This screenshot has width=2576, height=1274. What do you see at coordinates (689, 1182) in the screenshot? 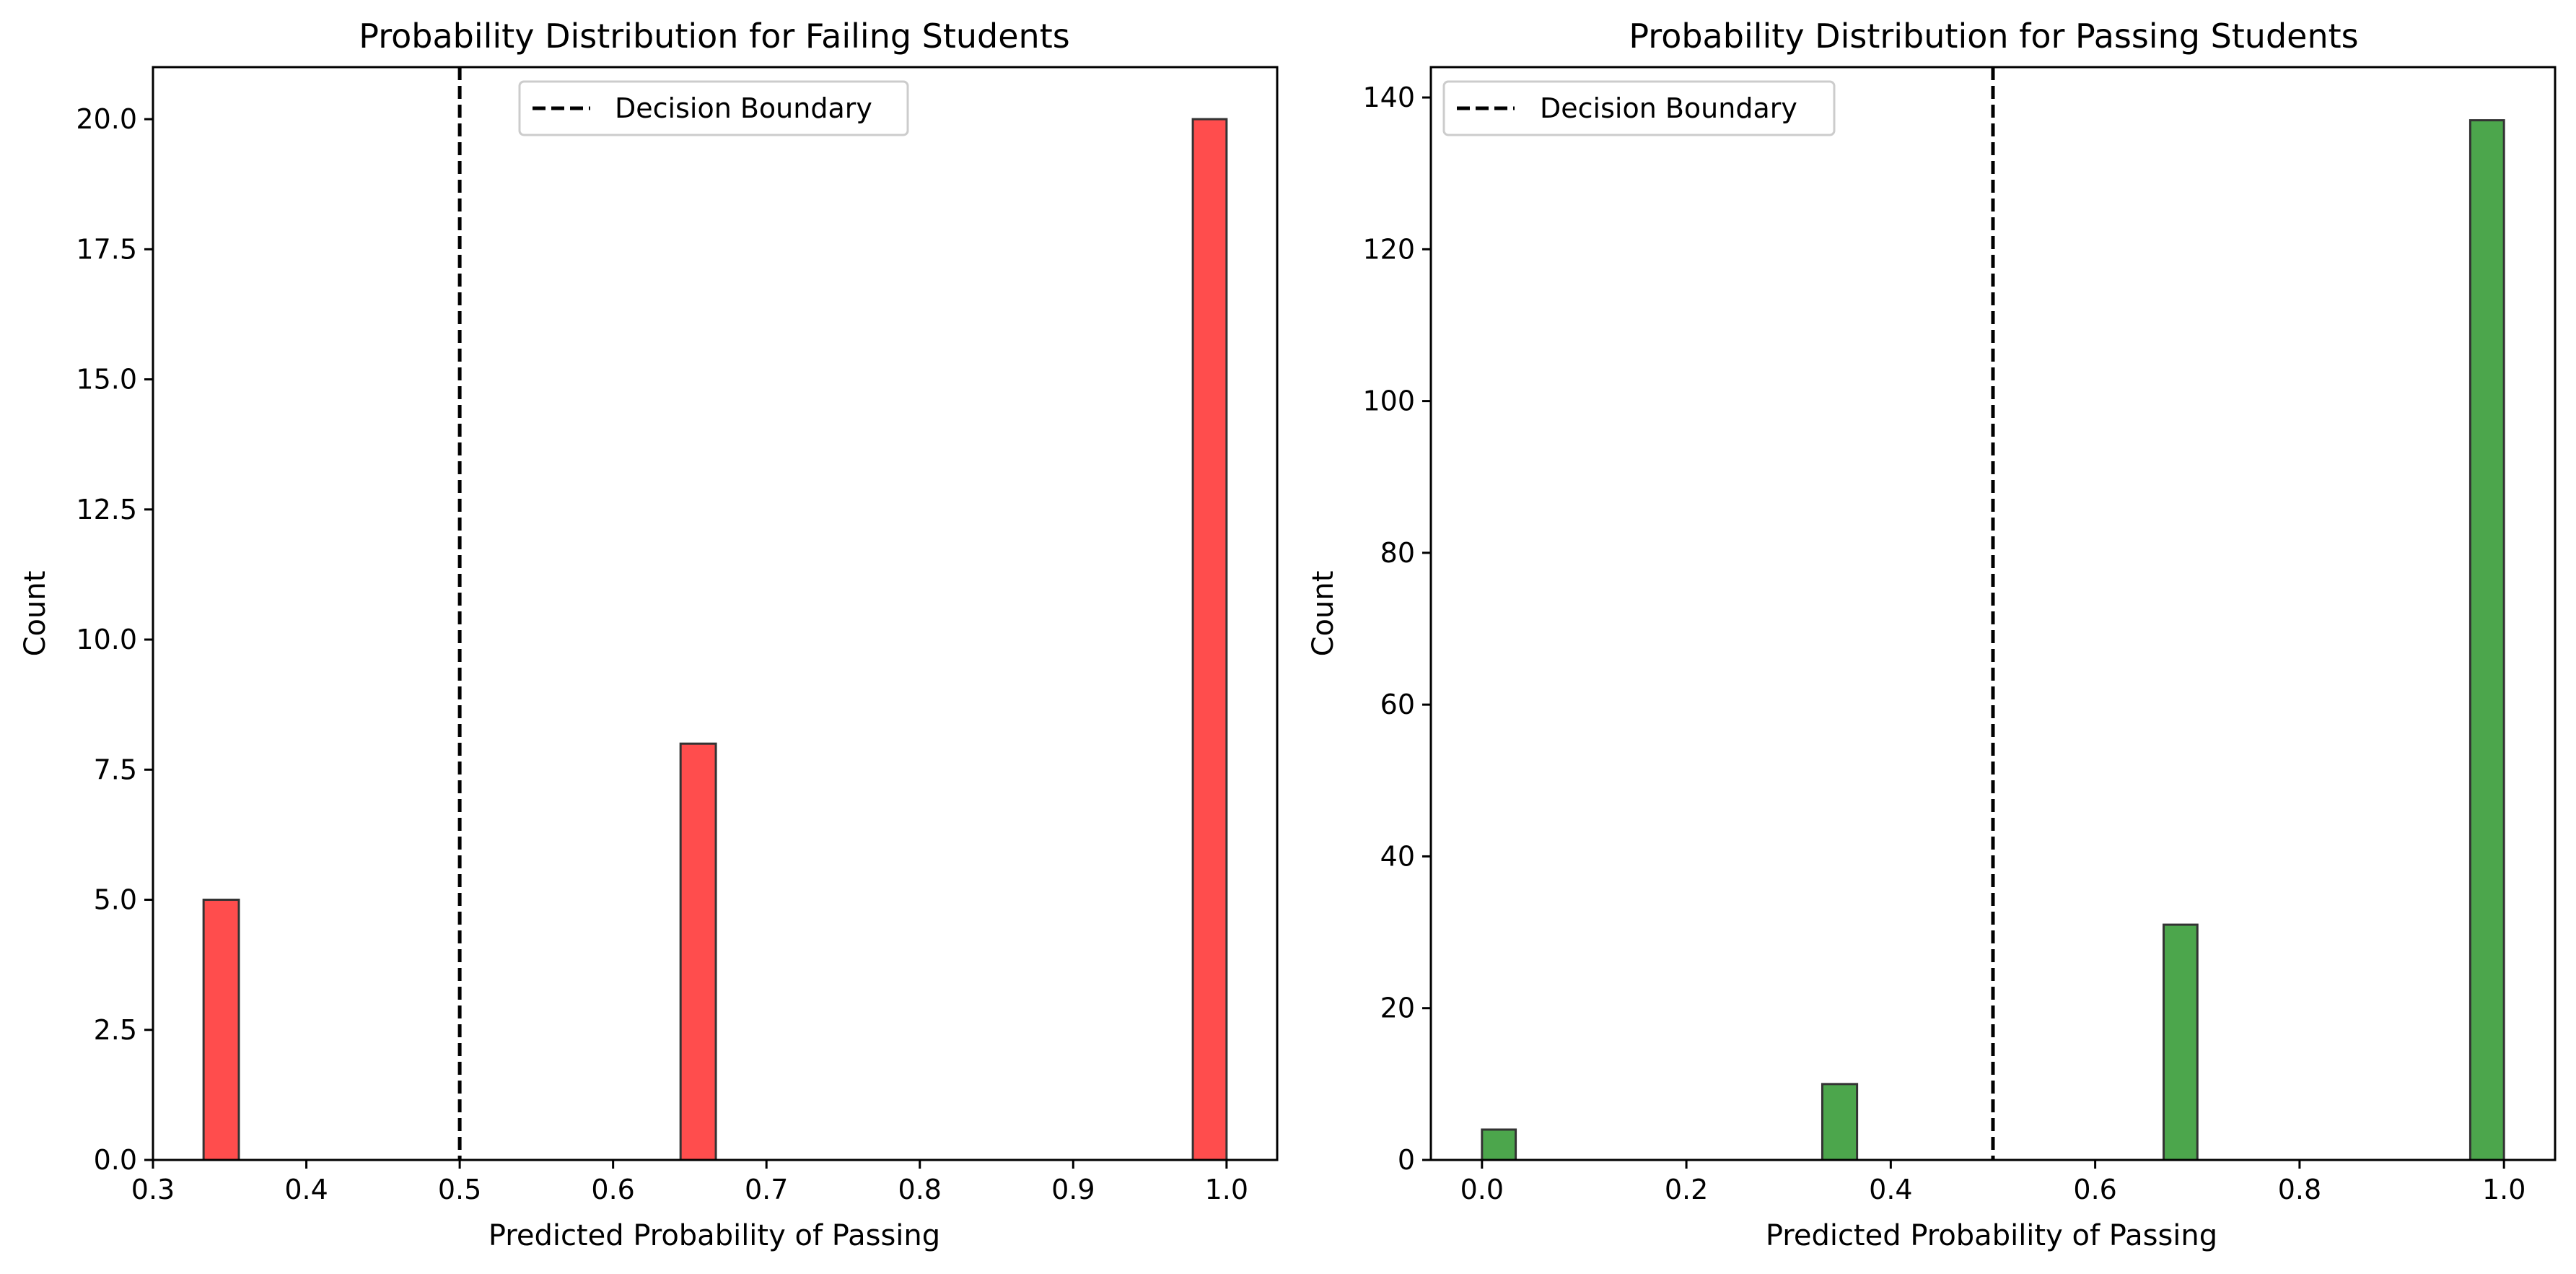
I see `panel-failing-x-axis: 0.3 0.4 0.5 0.6 0.7 0.8 0.9 1.0` at bounding box center [689, 1182].